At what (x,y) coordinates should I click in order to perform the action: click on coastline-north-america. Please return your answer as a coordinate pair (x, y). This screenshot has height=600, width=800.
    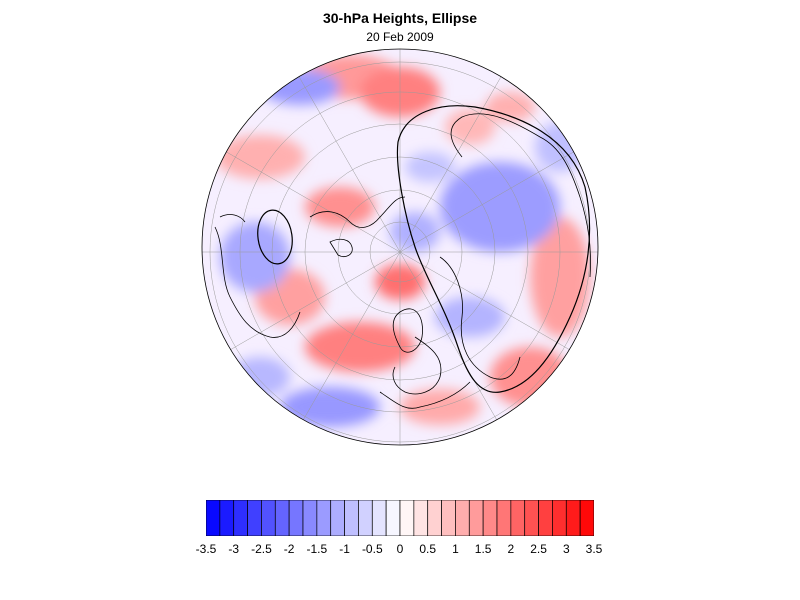
    Looking at the image, I should click on (480, 318).